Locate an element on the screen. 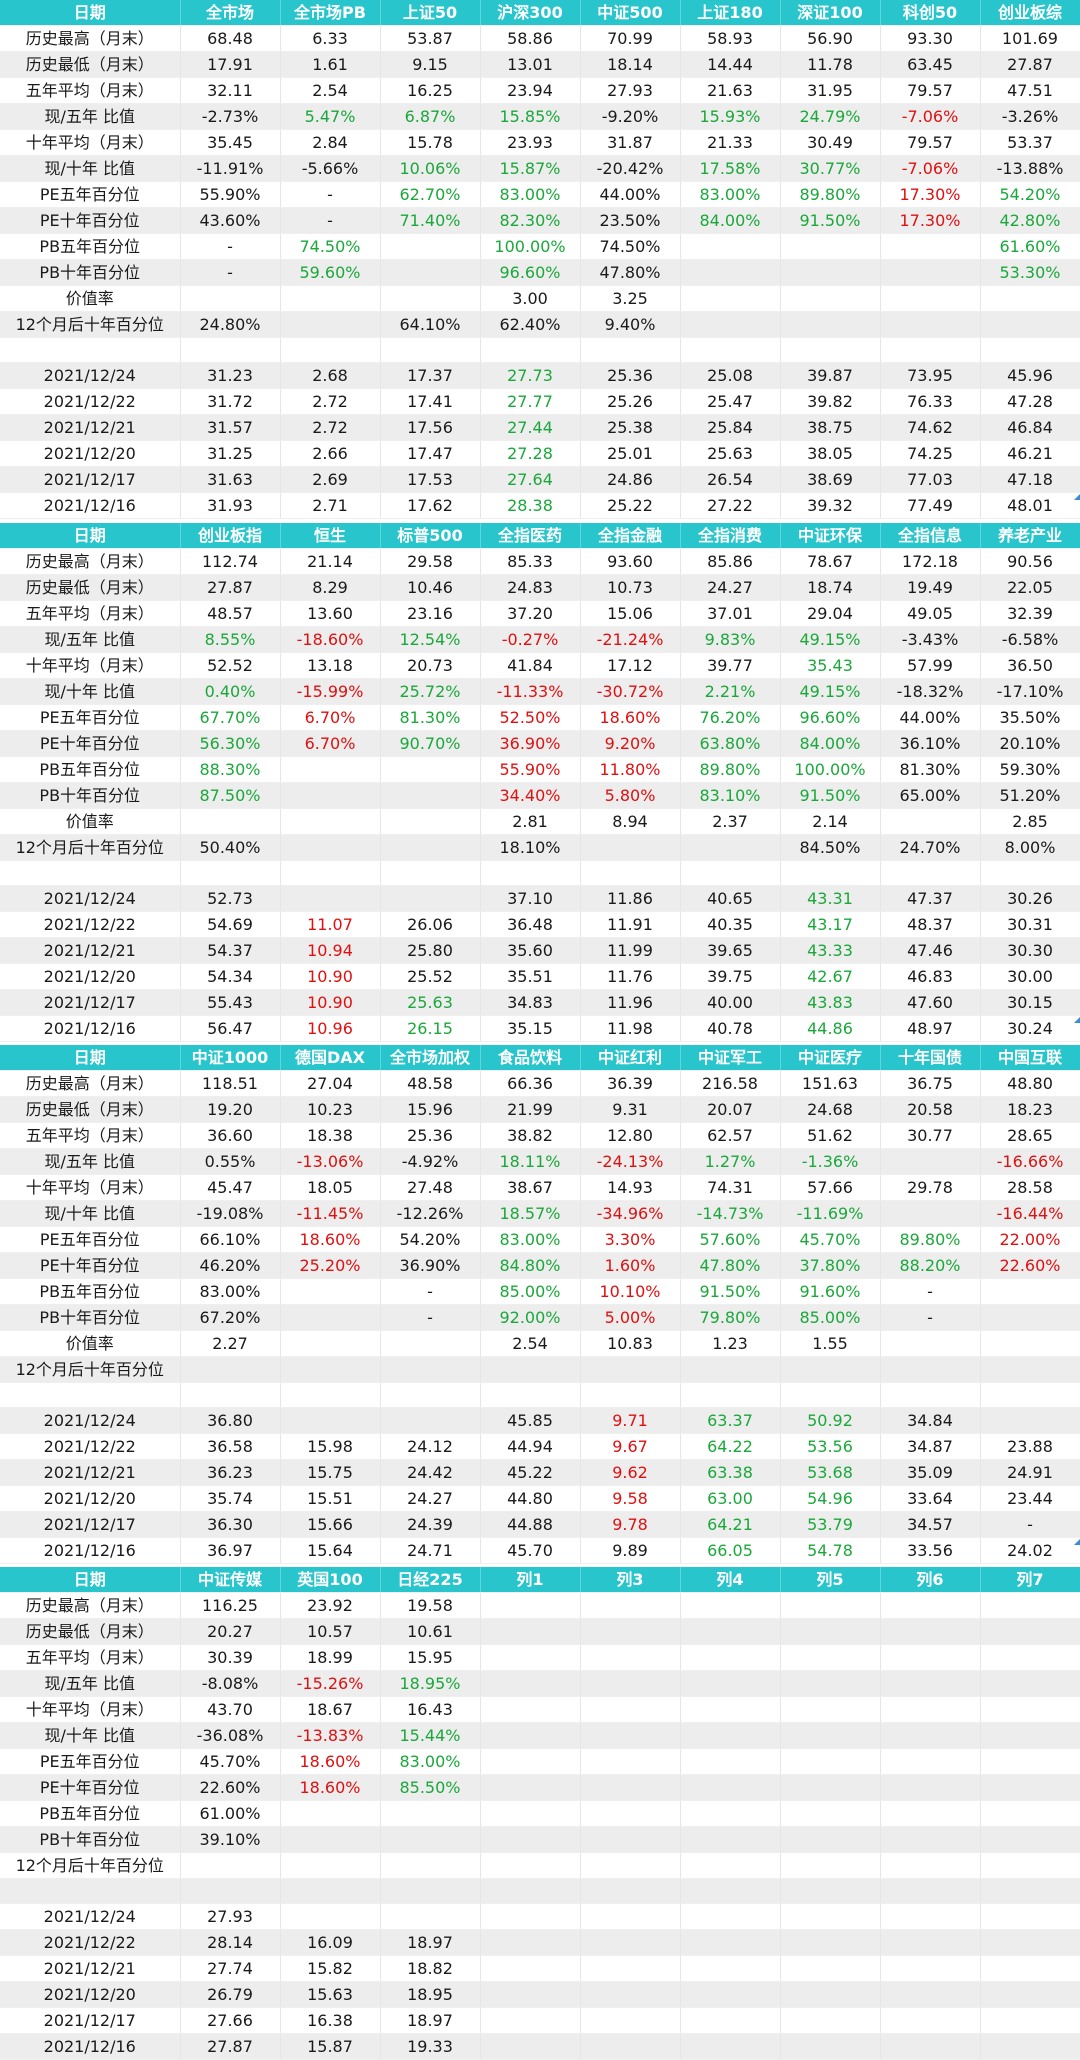 Image resolution: width=1080 pixels, height=2060 pixels. data-cell: 85.33 is located at coordinates (530, 561).